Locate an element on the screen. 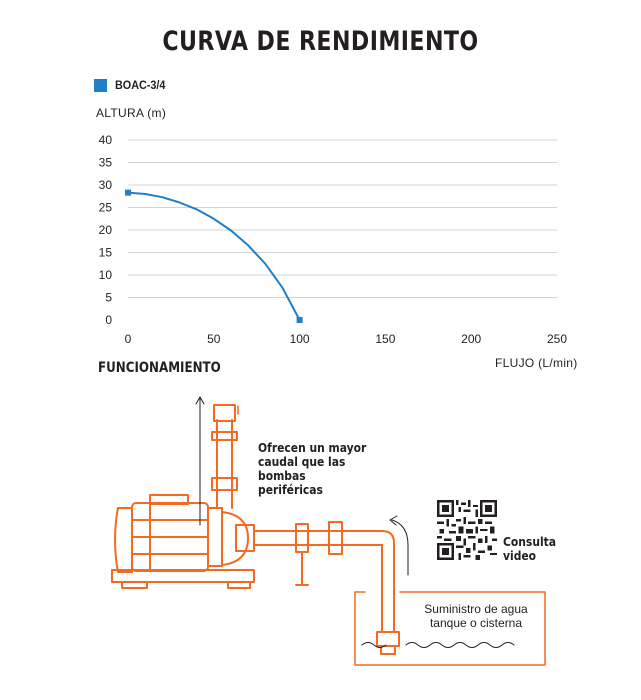 The height and width of the screenshot is (700, 641). y-tick-label: 15 is located at coordinates (106, 253).